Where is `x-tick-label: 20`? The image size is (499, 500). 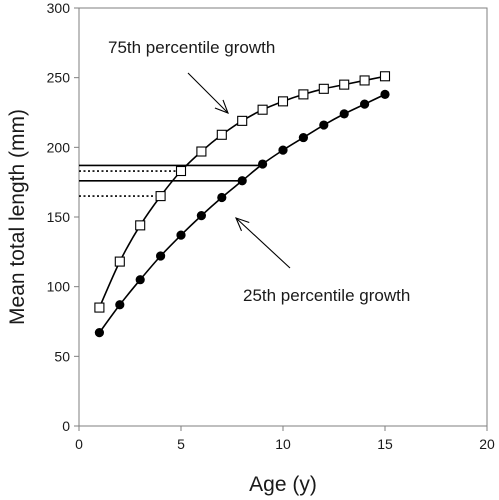 x-tick-label: 20 is located at coordinates (487, 444).